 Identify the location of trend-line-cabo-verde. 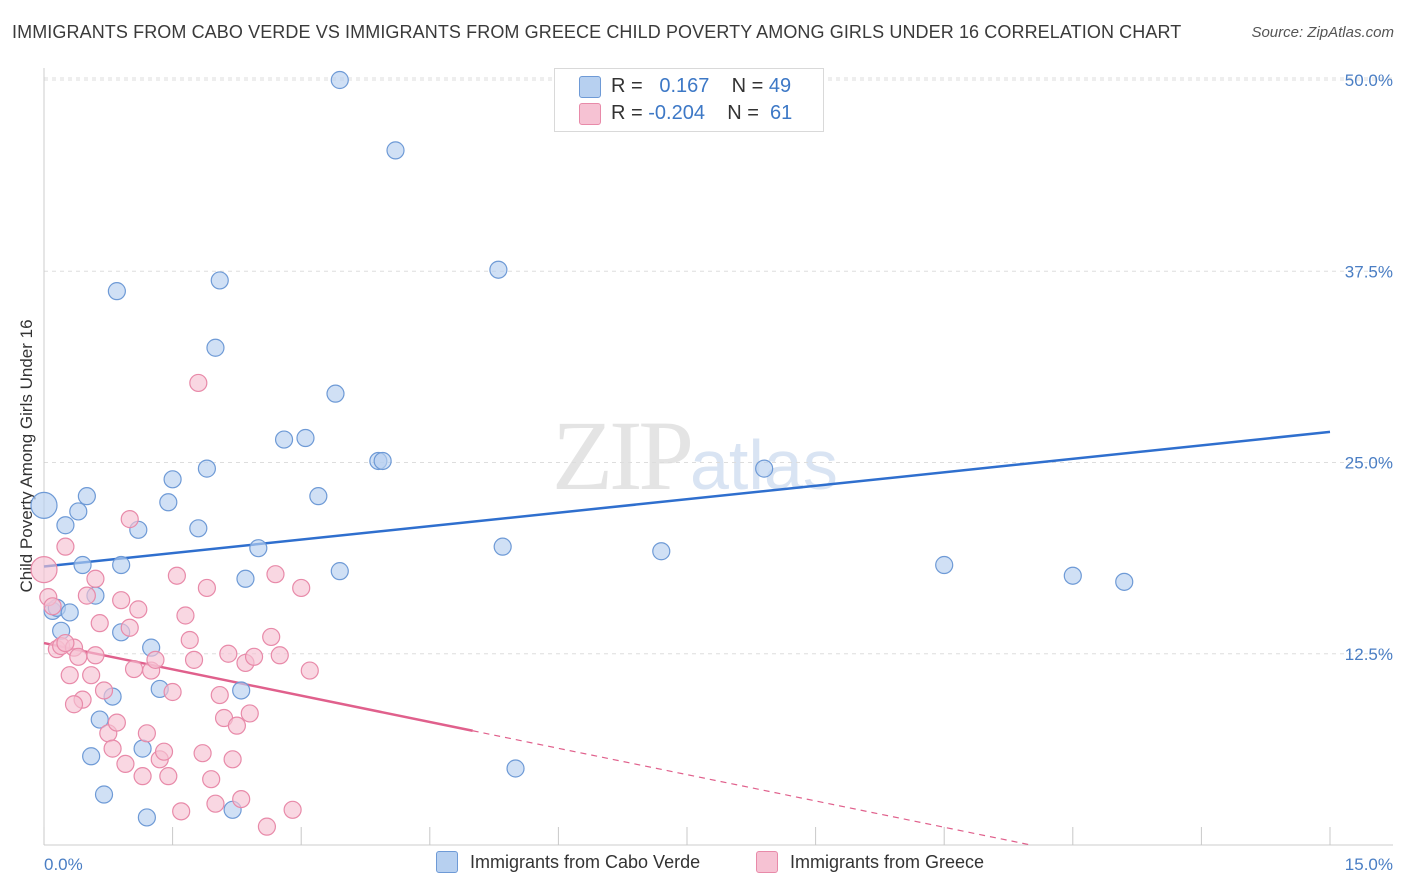
(687, 499).